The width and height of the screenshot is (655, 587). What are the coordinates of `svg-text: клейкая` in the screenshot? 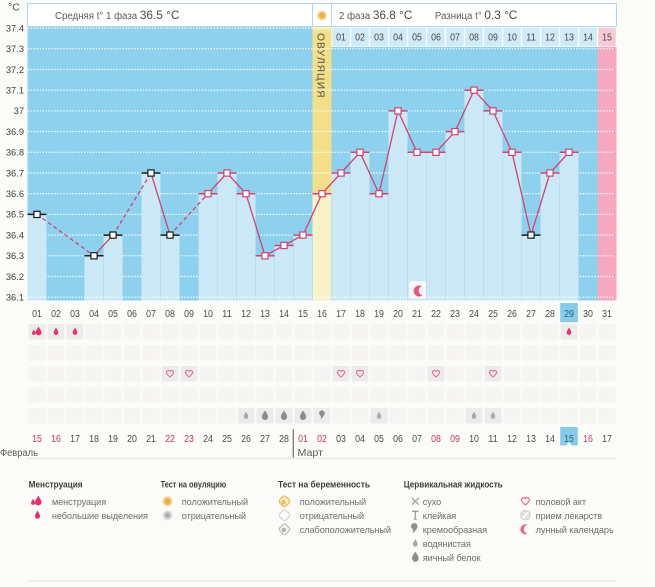 It's located at (439, 516).